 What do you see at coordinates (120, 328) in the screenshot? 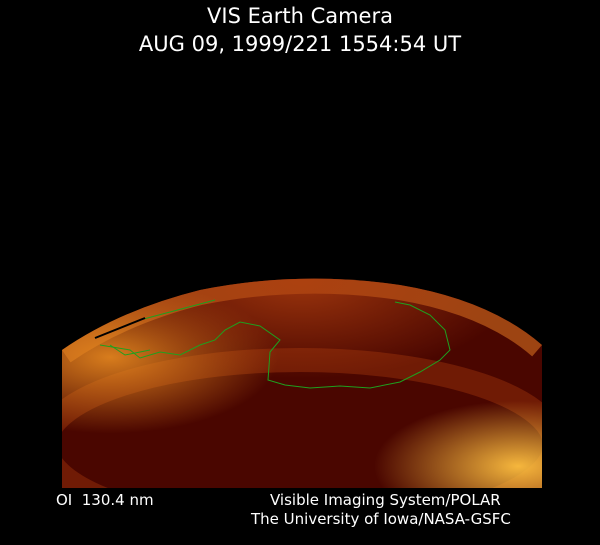
I see `data-gap-line` at bounding box center [120, 328].